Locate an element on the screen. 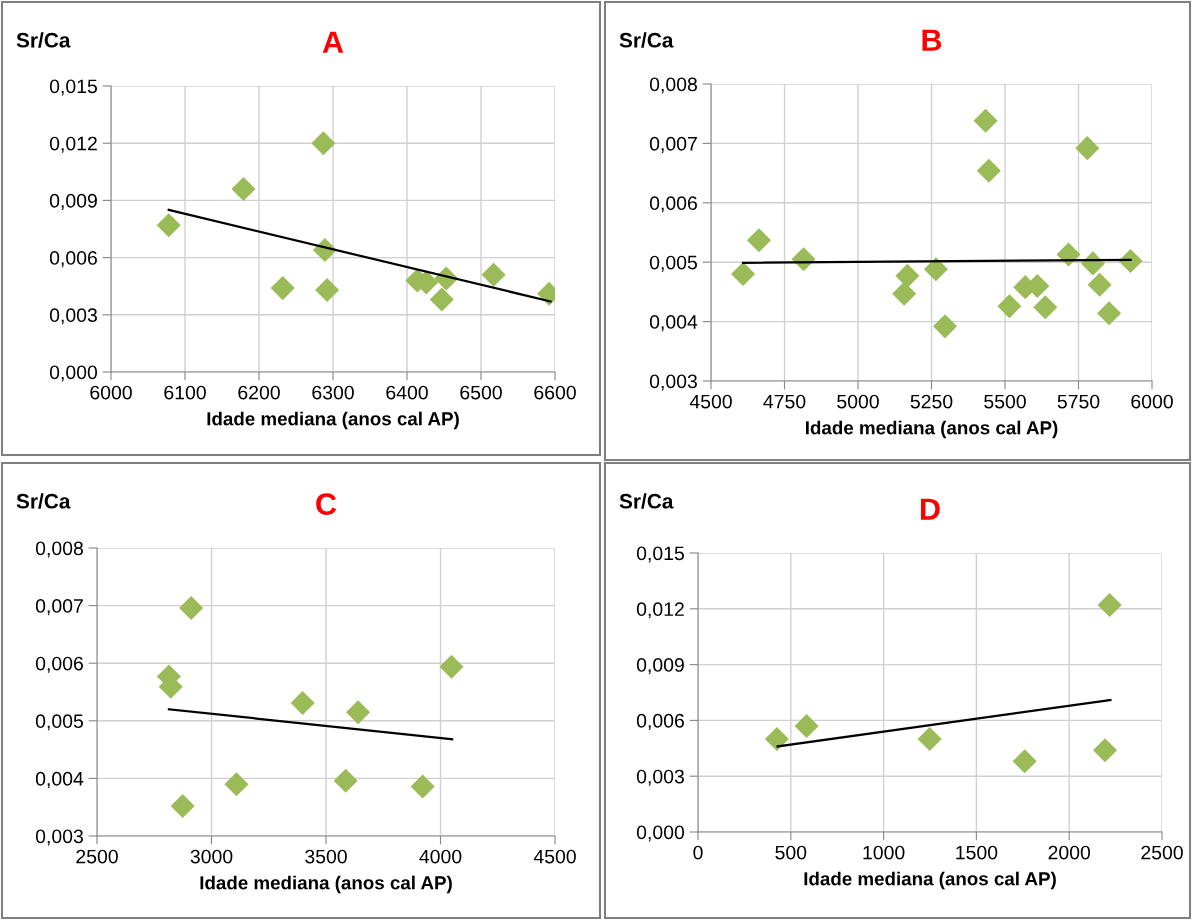  x-tick-label: 2000 is located at coordinates (1069, 852).